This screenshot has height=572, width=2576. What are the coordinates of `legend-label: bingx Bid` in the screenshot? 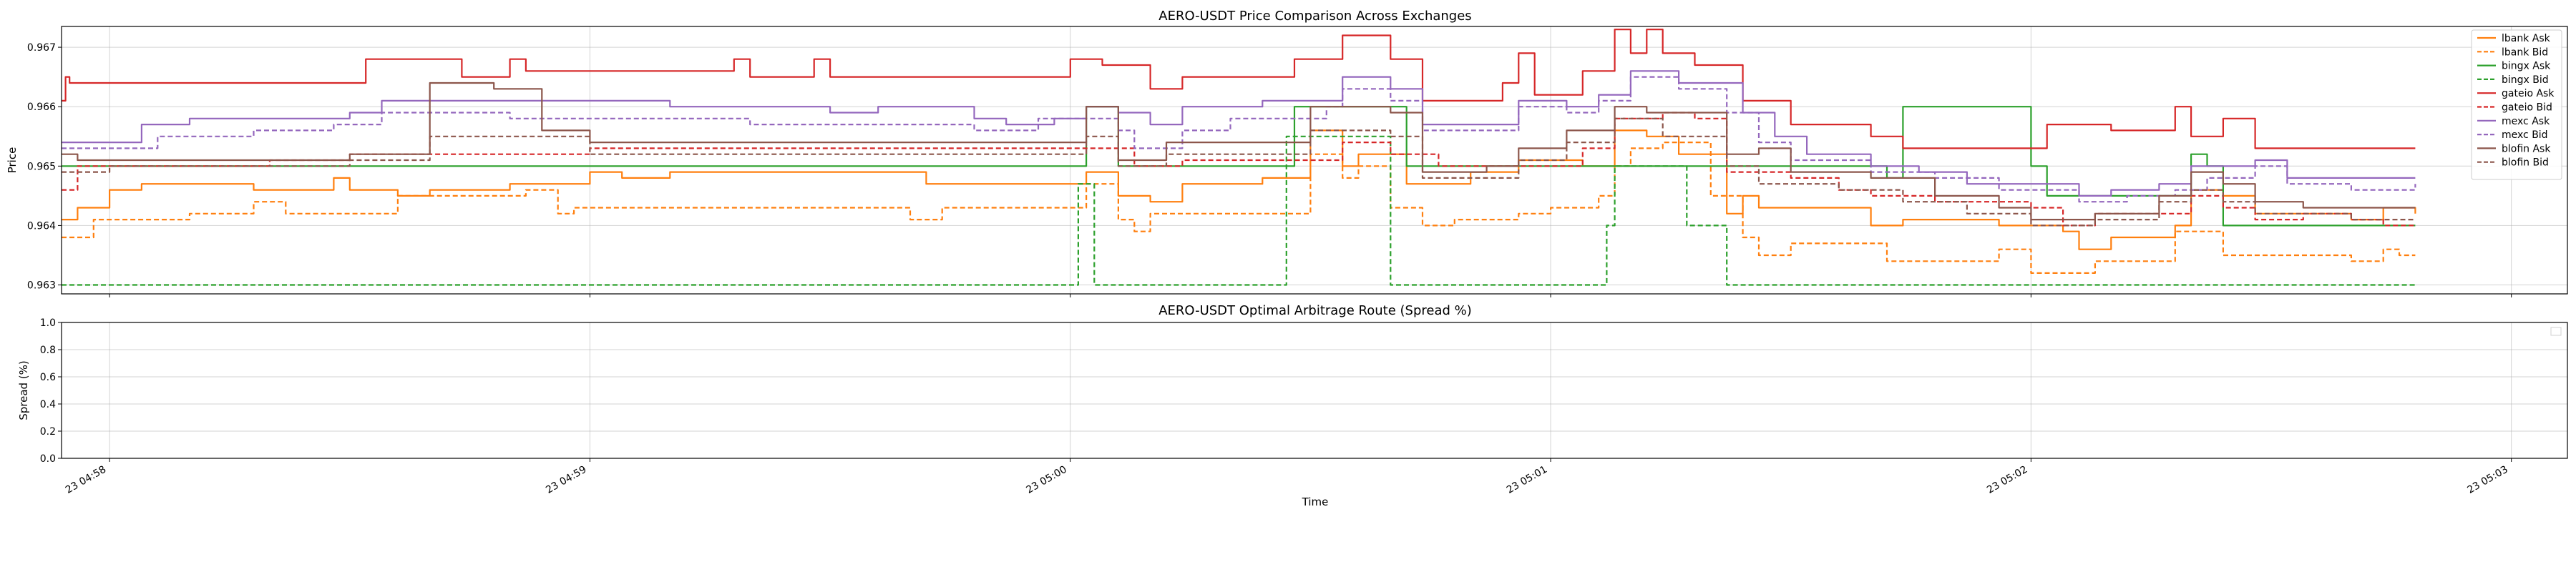 It's located at (2525, 80).